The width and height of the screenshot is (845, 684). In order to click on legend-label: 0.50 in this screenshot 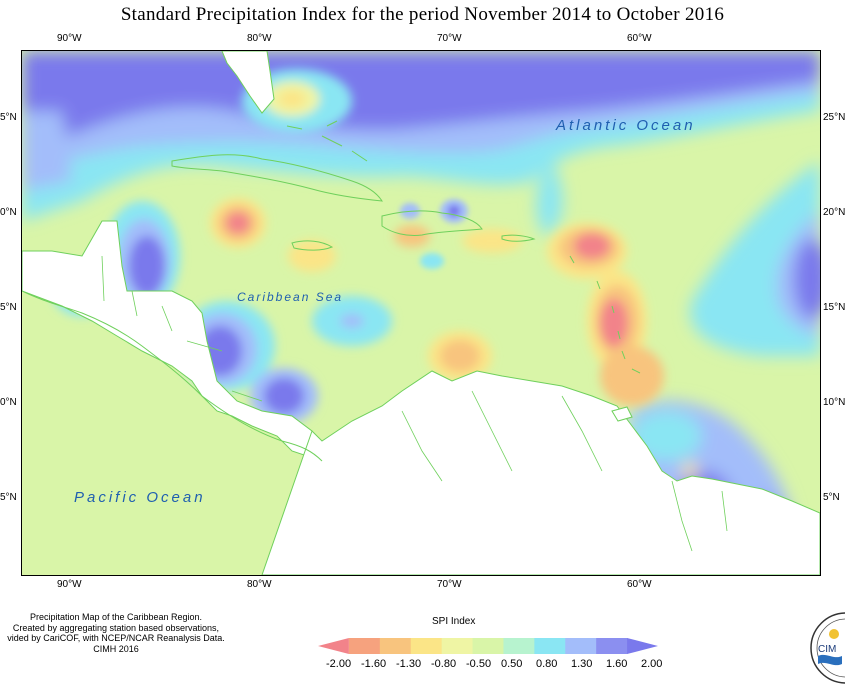, I will do `click(512, 664)`.